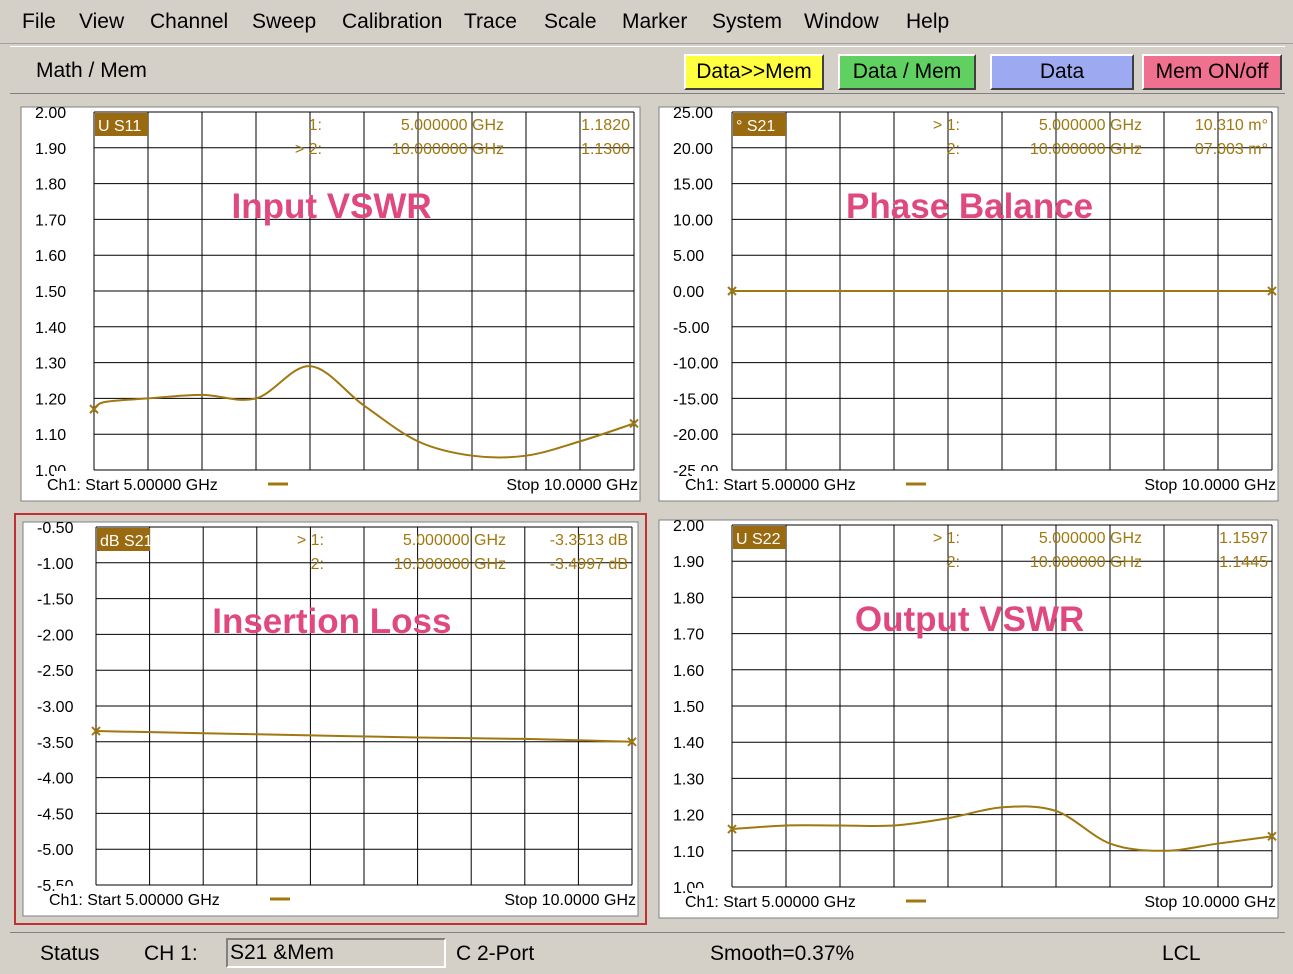  I want to click on marker-value: 1.1445, so click(1243, 562).